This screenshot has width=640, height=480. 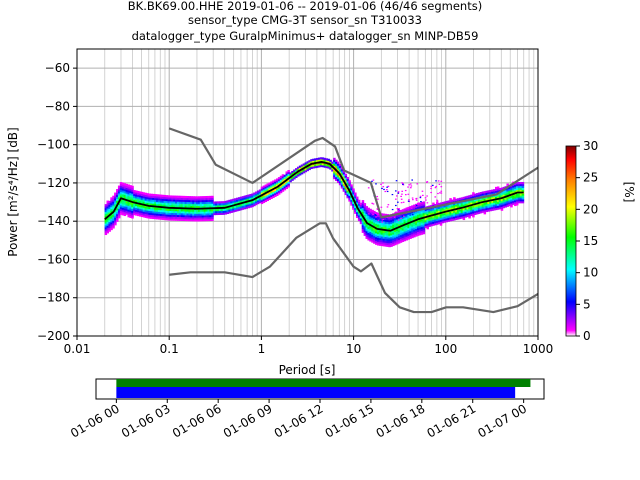 I want to click on colorbar-tick-label: 20, so click(x=590, y=209).